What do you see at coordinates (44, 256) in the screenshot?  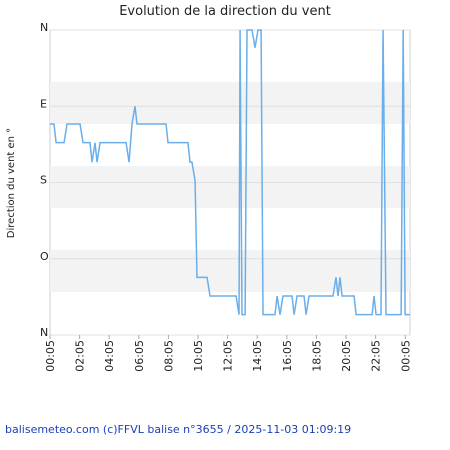 I see `y-tick-label: O` at bounding box center [44, 256].